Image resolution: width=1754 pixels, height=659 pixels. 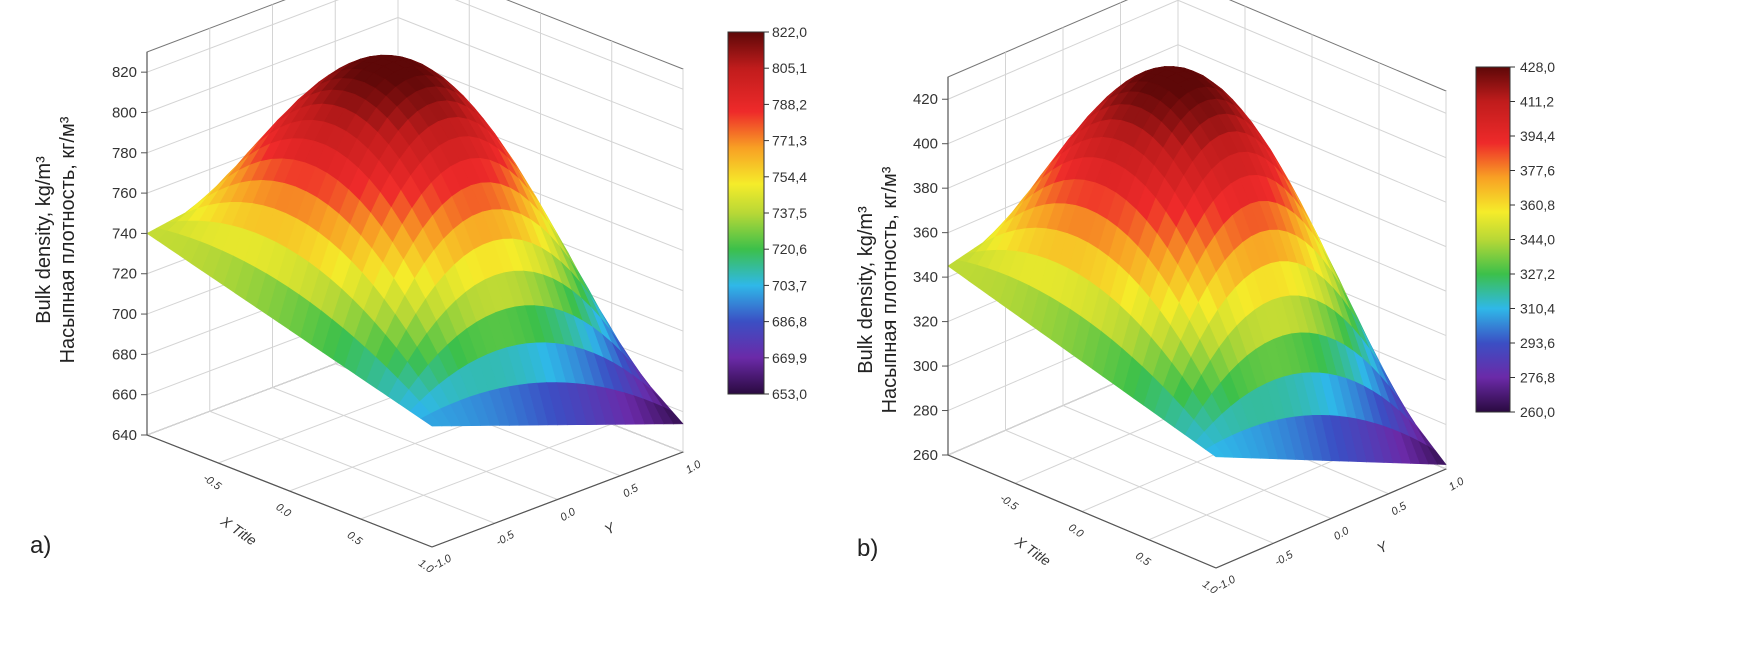 I want to click on colorbar-tick-label: 754,4, so click(x=789, y=177).